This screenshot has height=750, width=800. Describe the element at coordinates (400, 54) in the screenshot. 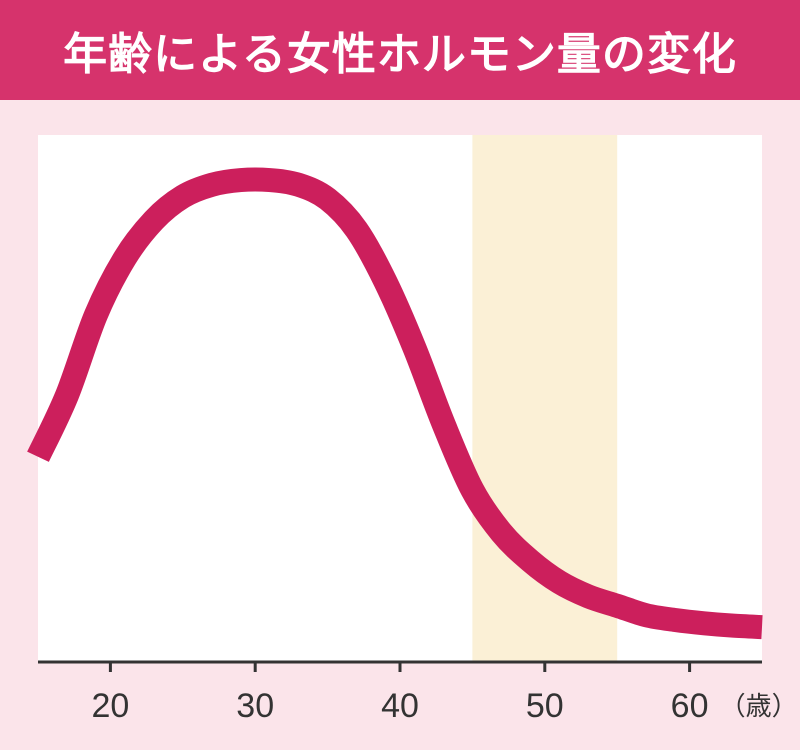

I see `chart-title: 年齢による女性ホルモン量の変化` at that location.